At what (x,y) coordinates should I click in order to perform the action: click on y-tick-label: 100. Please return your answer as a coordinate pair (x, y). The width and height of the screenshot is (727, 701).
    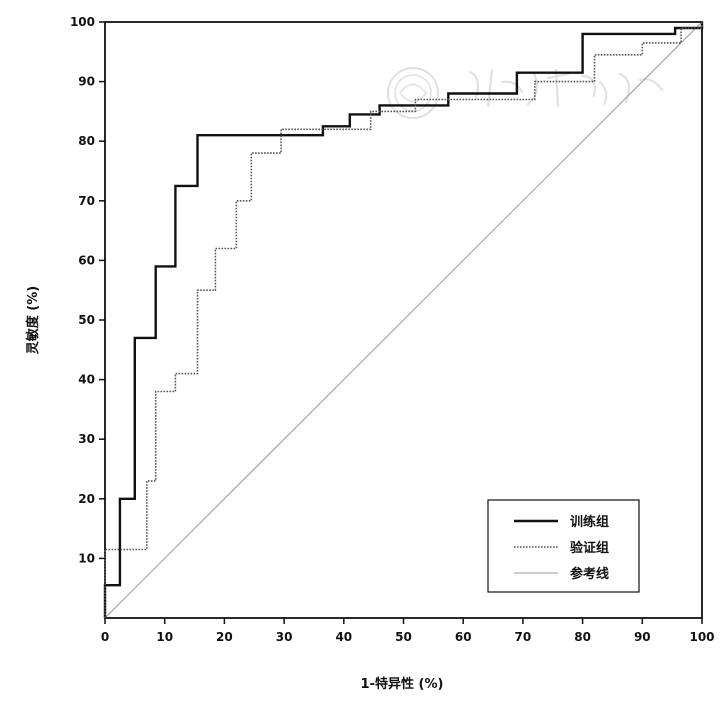
    Looking at the image, I should click on (82, 22).